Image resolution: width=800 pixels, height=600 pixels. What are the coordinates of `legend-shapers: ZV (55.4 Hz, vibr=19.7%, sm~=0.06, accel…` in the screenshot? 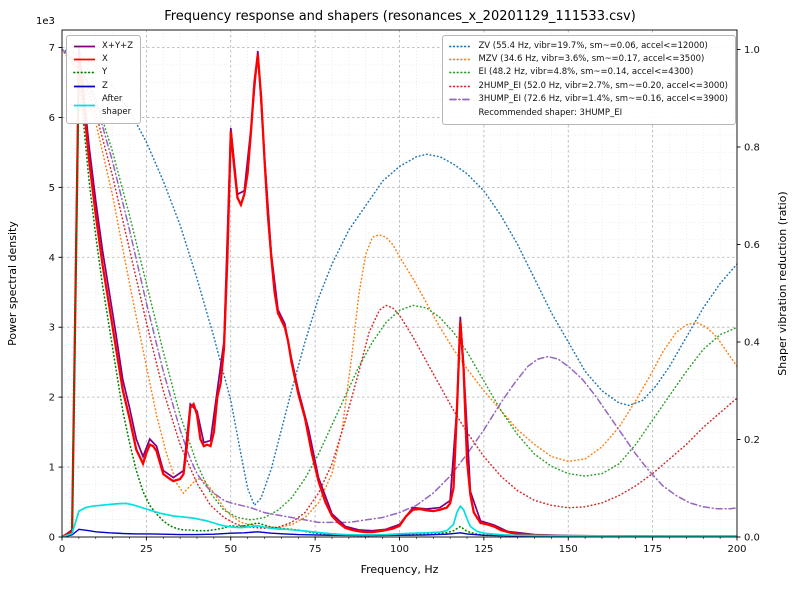 It's located at (589, 80).